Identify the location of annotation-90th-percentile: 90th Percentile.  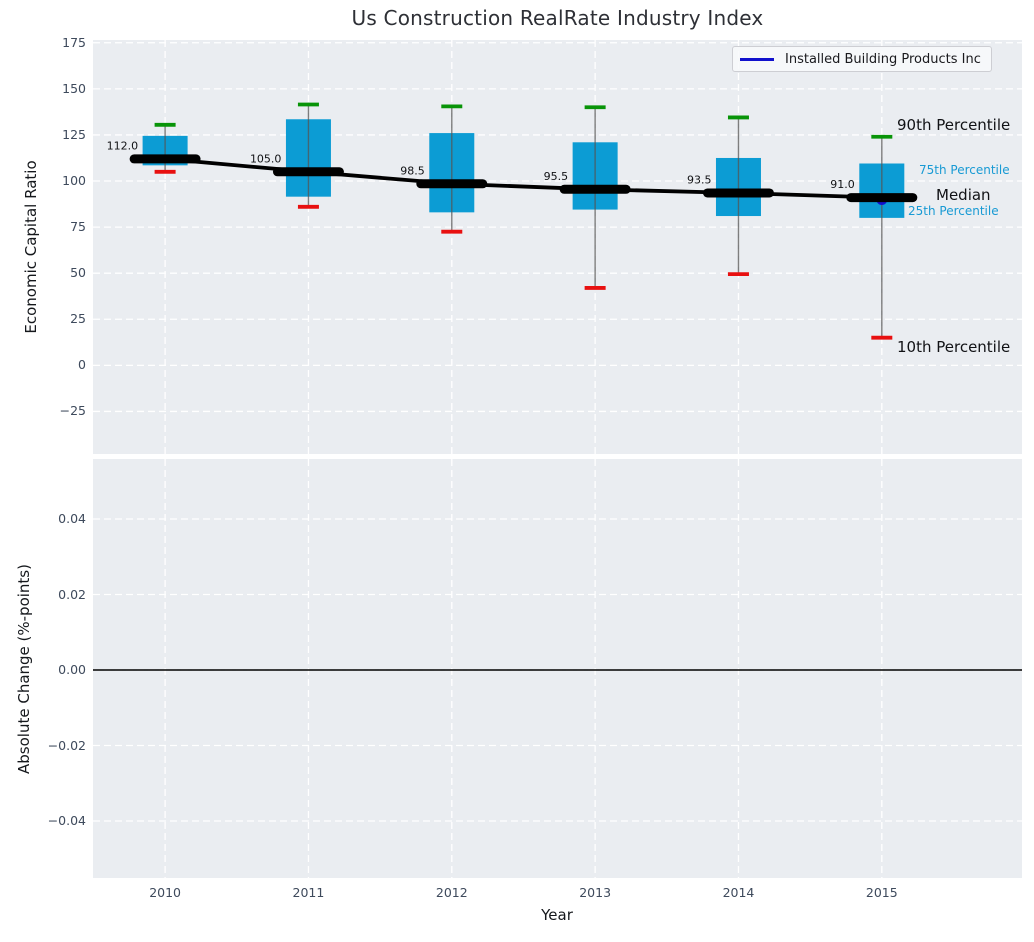
(954, 125).